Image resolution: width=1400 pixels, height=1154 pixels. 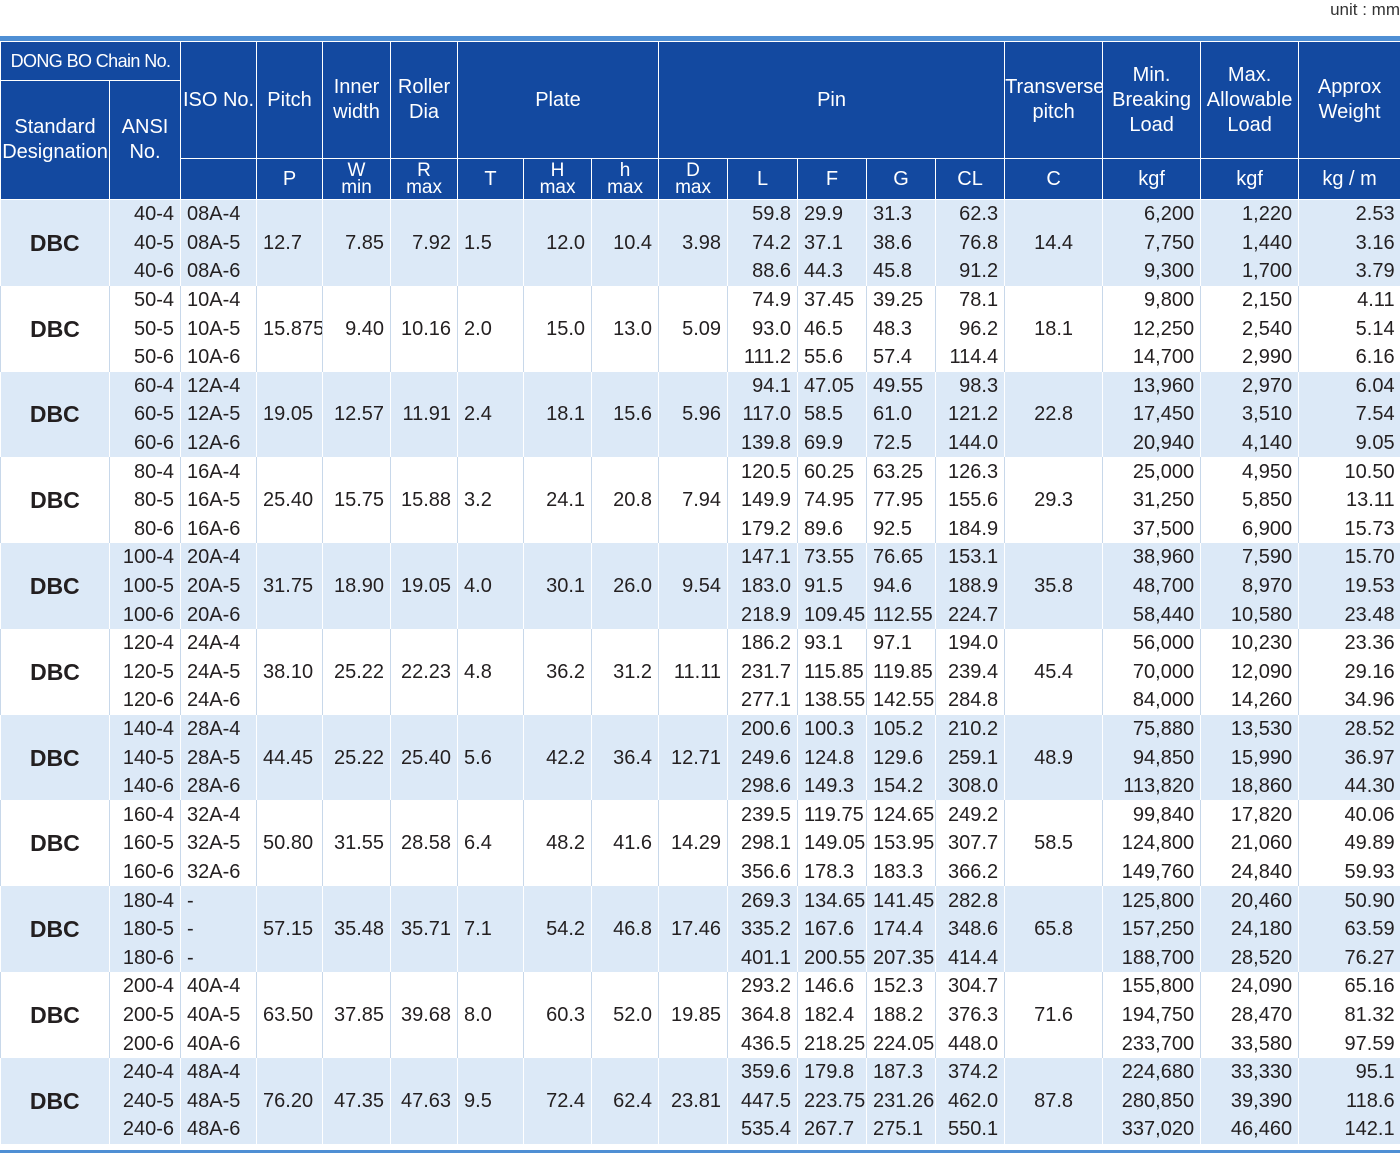 What do you see at coordinates (901, 328) in the screenshot?
I see `pin-g-cell: 48.3` at bounding box center [901, 328].